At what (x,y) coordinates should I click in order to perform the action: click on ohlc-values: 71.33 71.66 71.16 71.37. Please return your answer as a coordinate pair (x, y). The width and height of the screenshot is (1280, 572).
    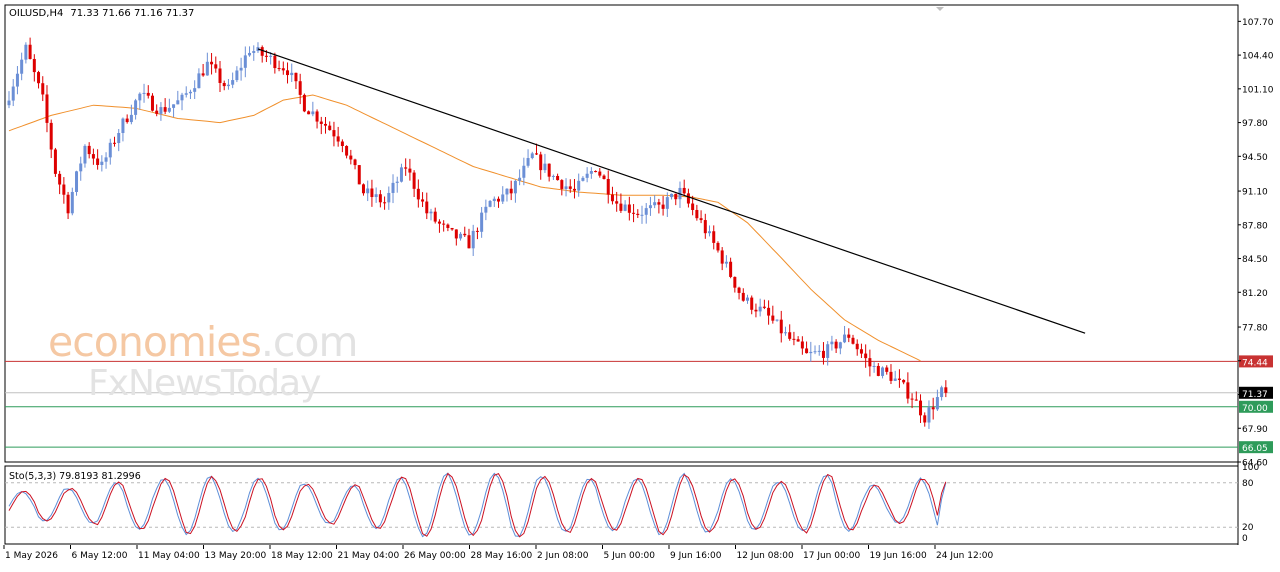
    Looking at the image, I should click on (132, 13).